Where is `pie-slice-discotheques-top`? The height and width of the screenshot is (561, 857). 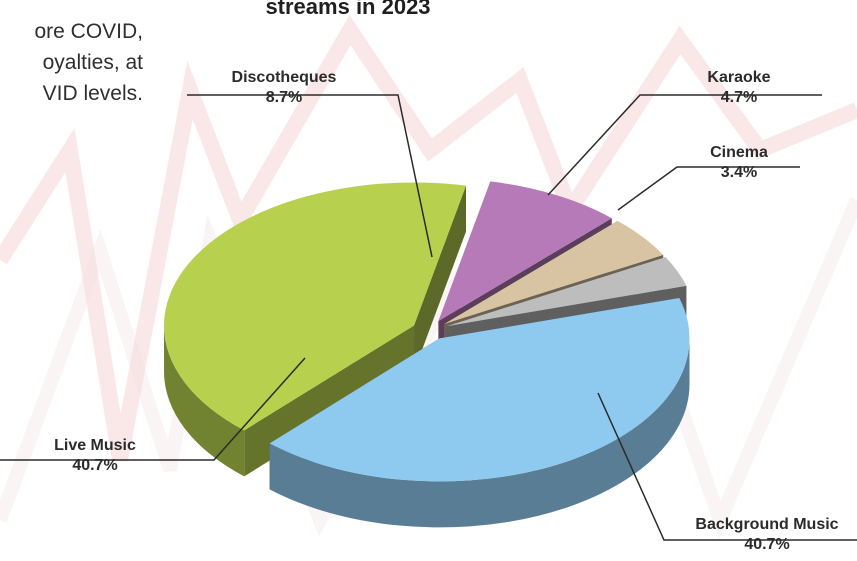
pie-slice-discotheques-top is located at coordinates (525, 251).